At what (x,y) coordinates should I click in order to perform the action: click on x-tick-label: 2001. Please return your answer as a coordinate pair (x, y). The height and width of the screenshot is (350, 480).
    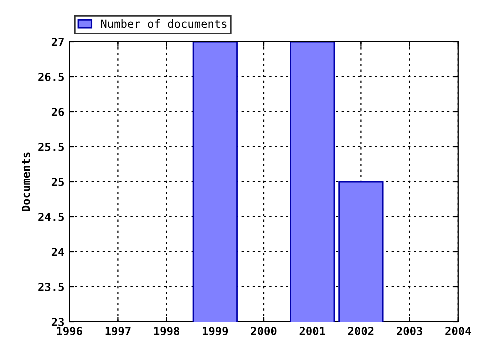
    Looking at the image, I should click on (313, 331).